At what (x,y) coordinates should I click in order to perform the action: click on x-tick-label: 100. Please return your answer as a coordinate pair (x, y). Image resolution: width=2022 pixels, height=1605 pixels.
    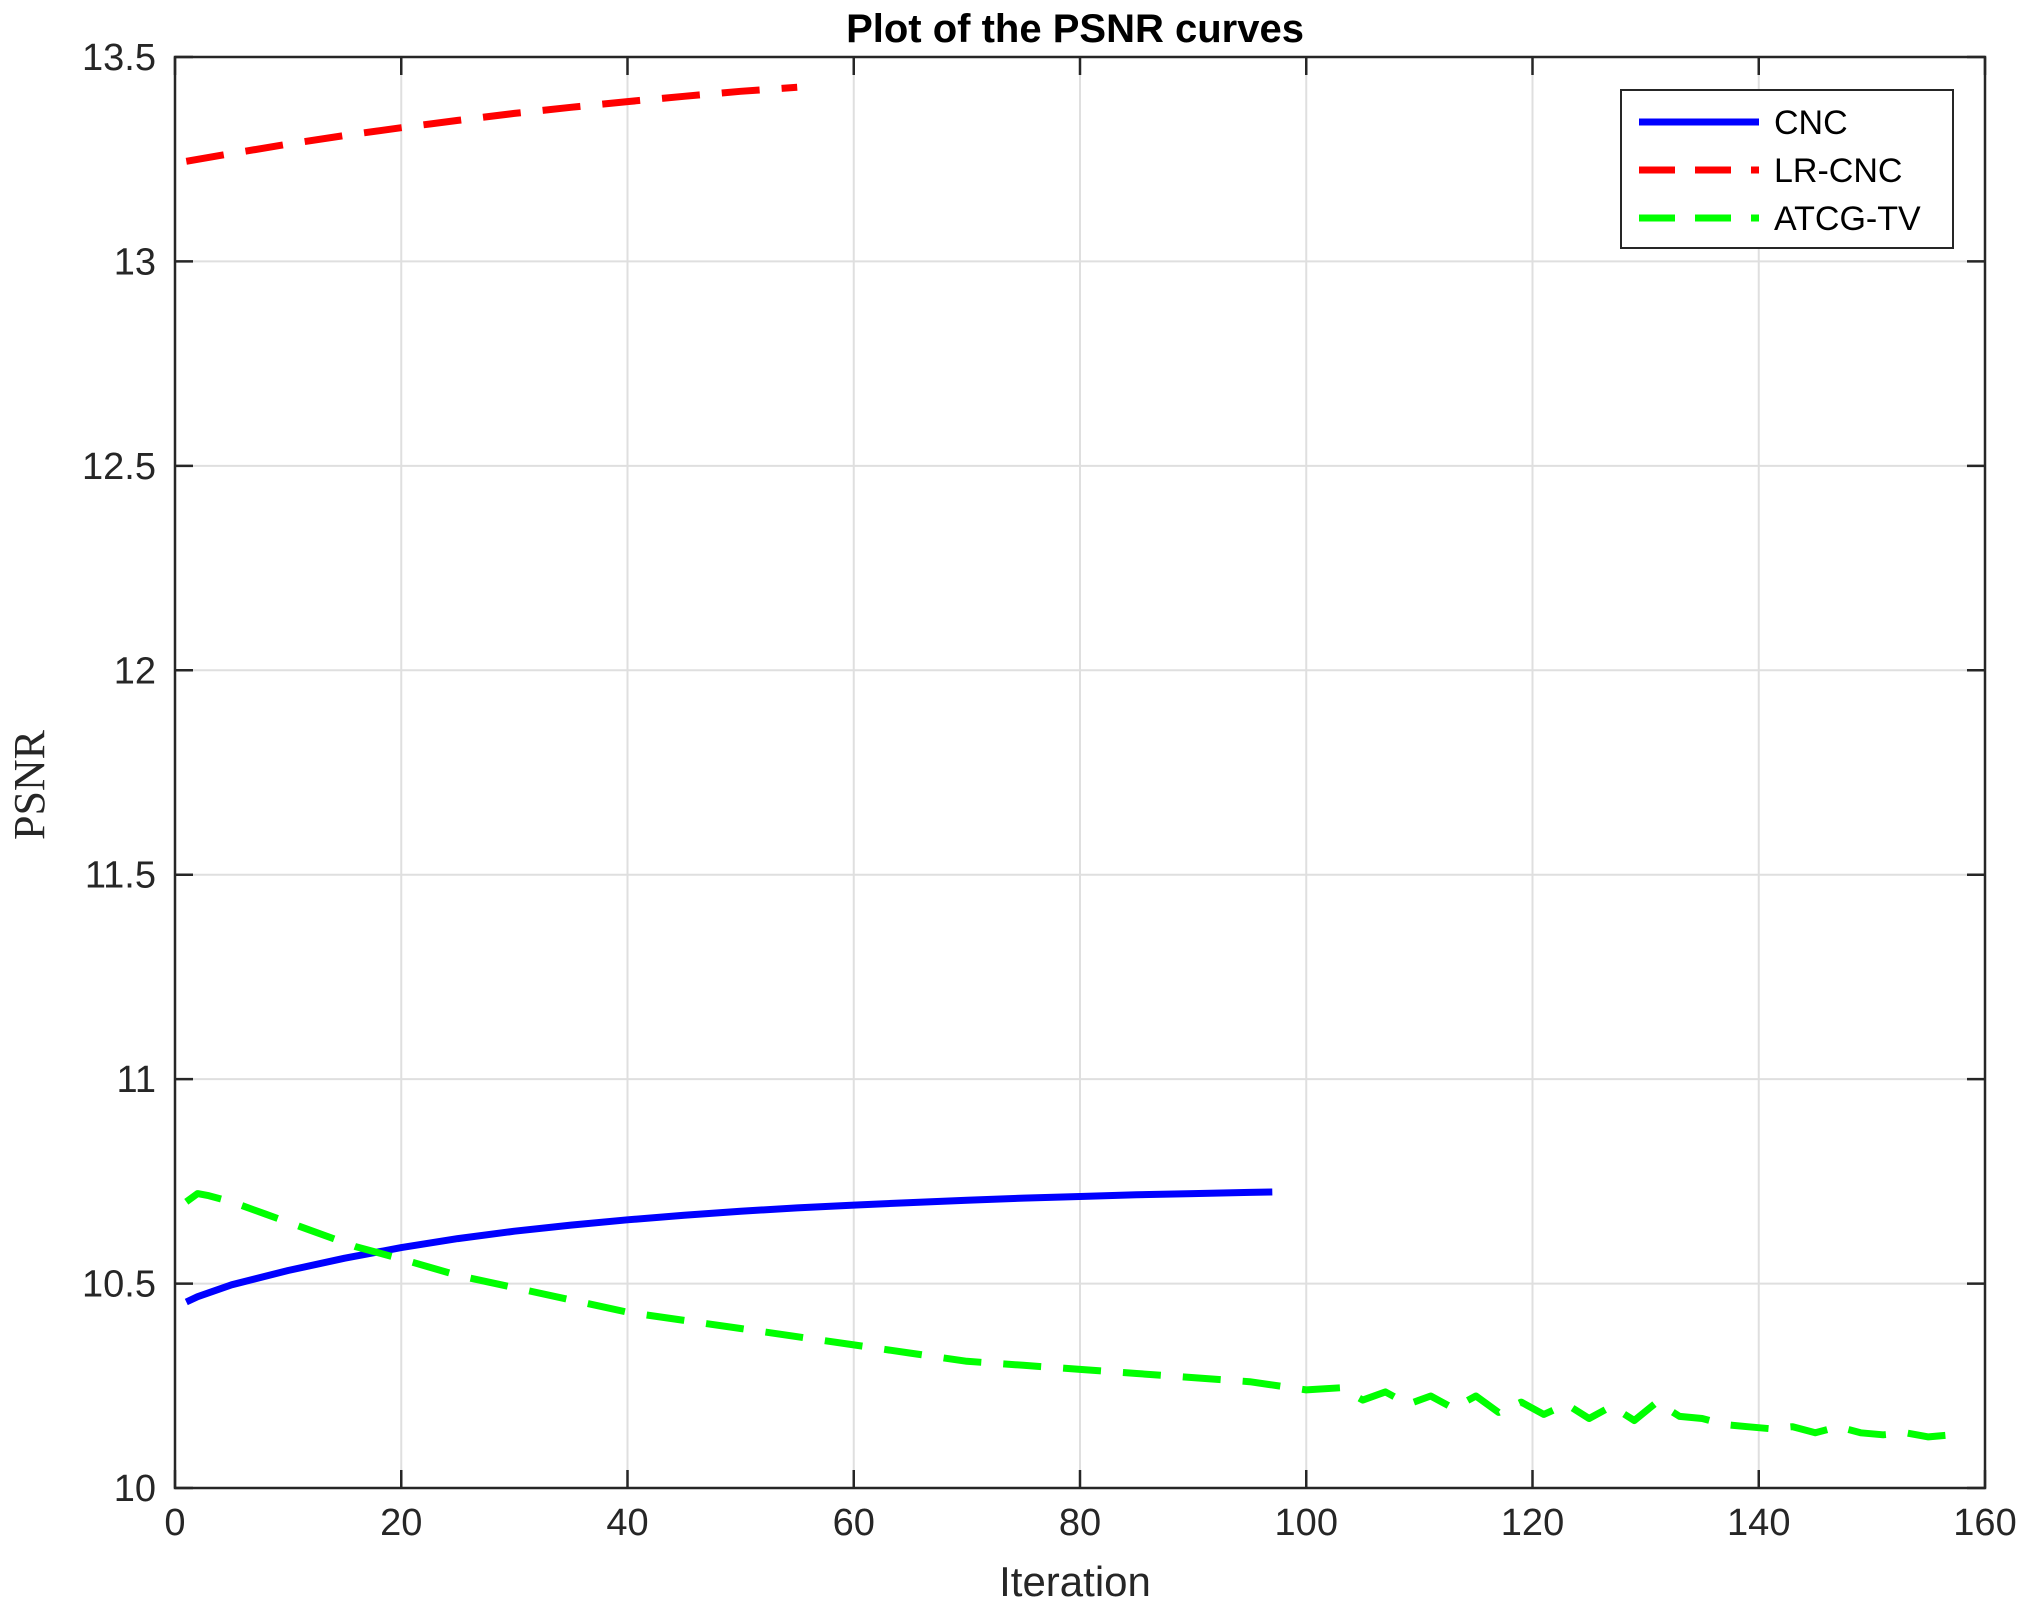
    Looking at the image, I should click on (1306, 1523).